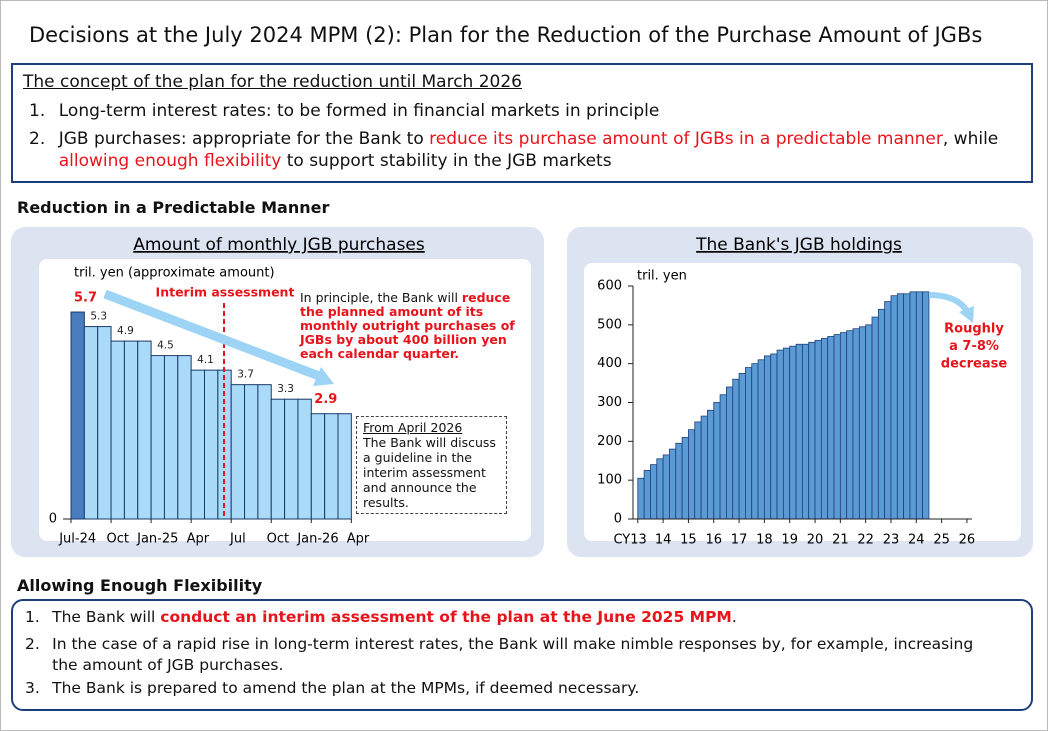 The height and width of the screenshot is (731, 1048). What do you see at coordinates (713, 540) in the screenshot?
I see `x-tick-label: 16` at bounding box center [713, 540].